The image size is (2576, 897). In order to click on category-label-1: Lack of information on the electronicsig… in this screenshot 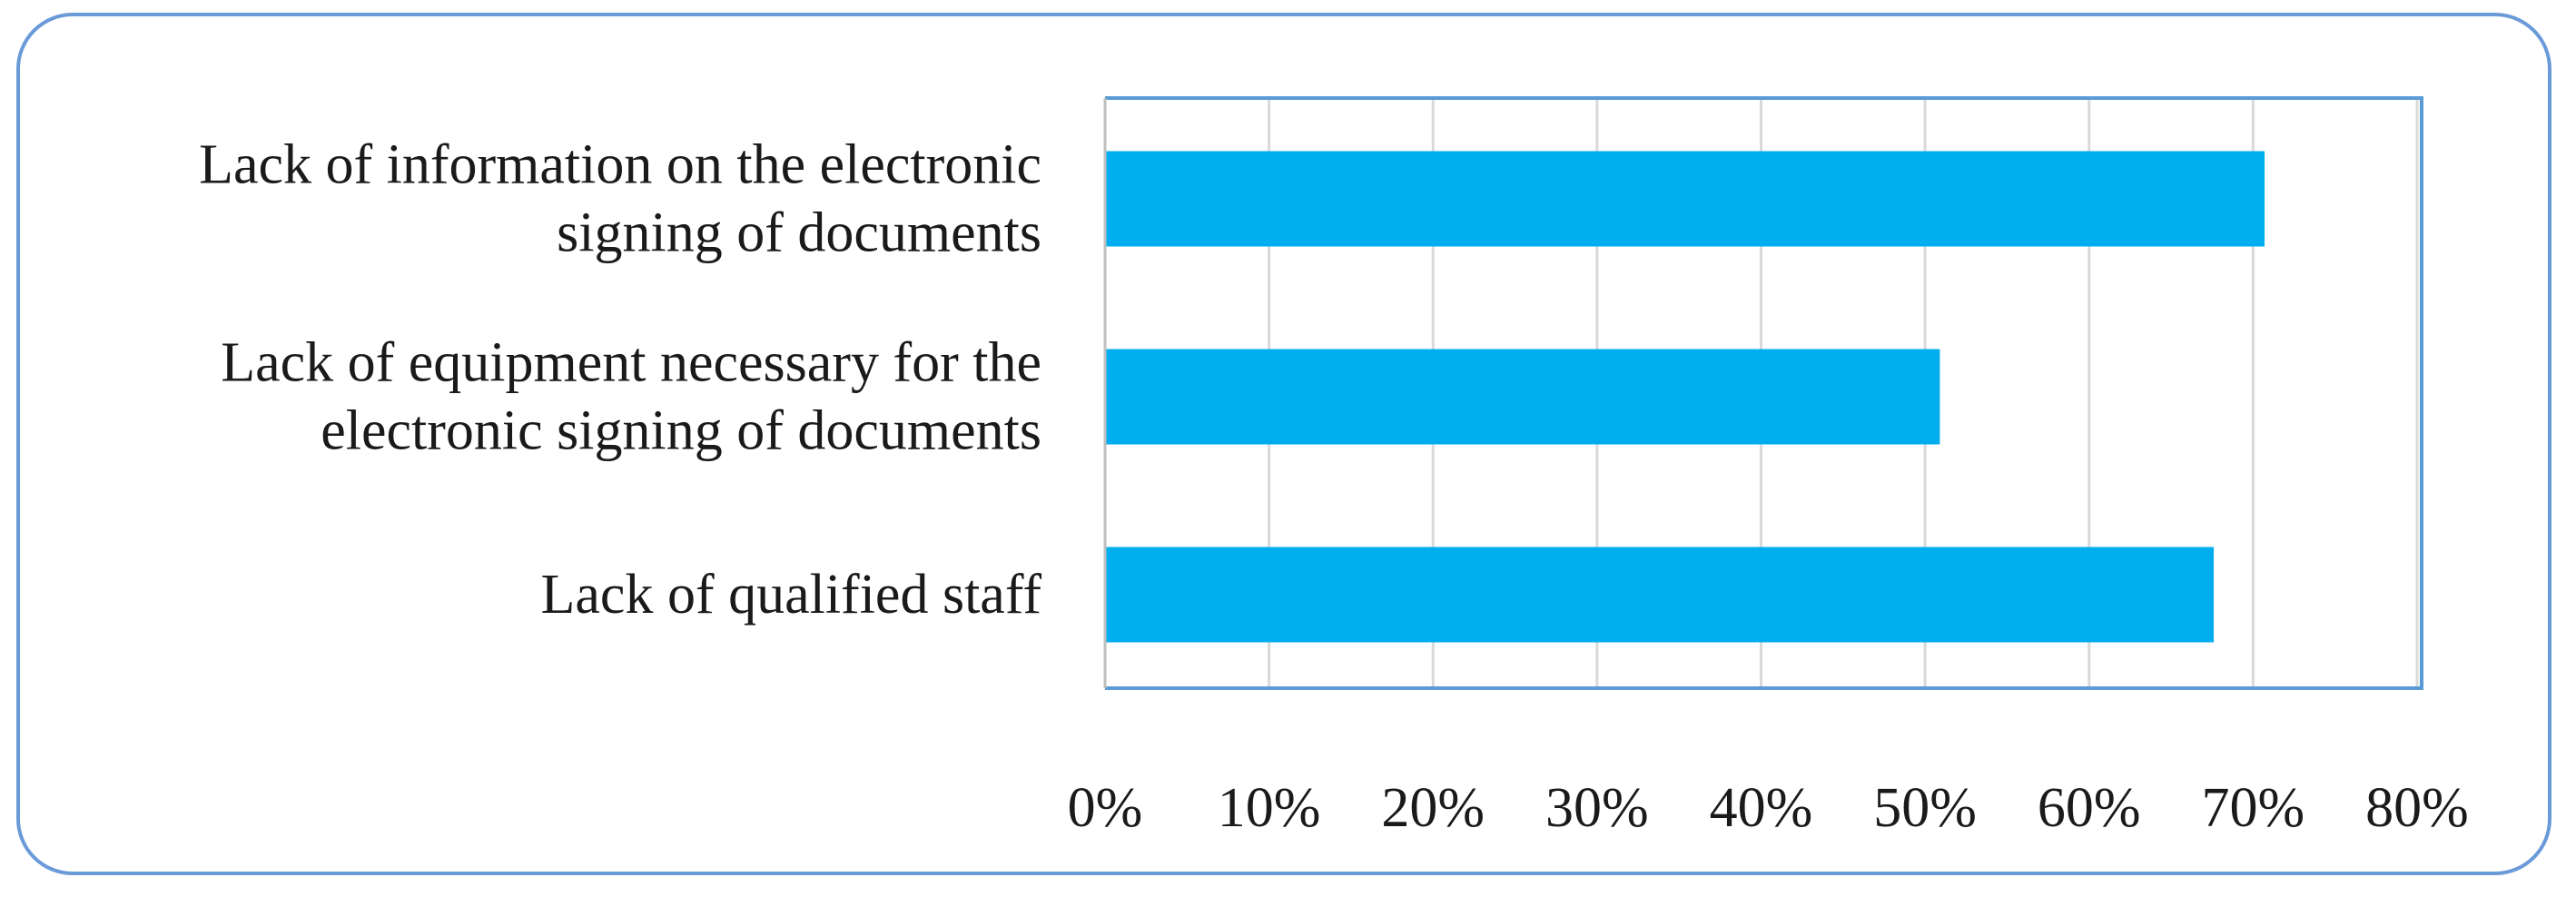, I will do `click(620, 199)`.